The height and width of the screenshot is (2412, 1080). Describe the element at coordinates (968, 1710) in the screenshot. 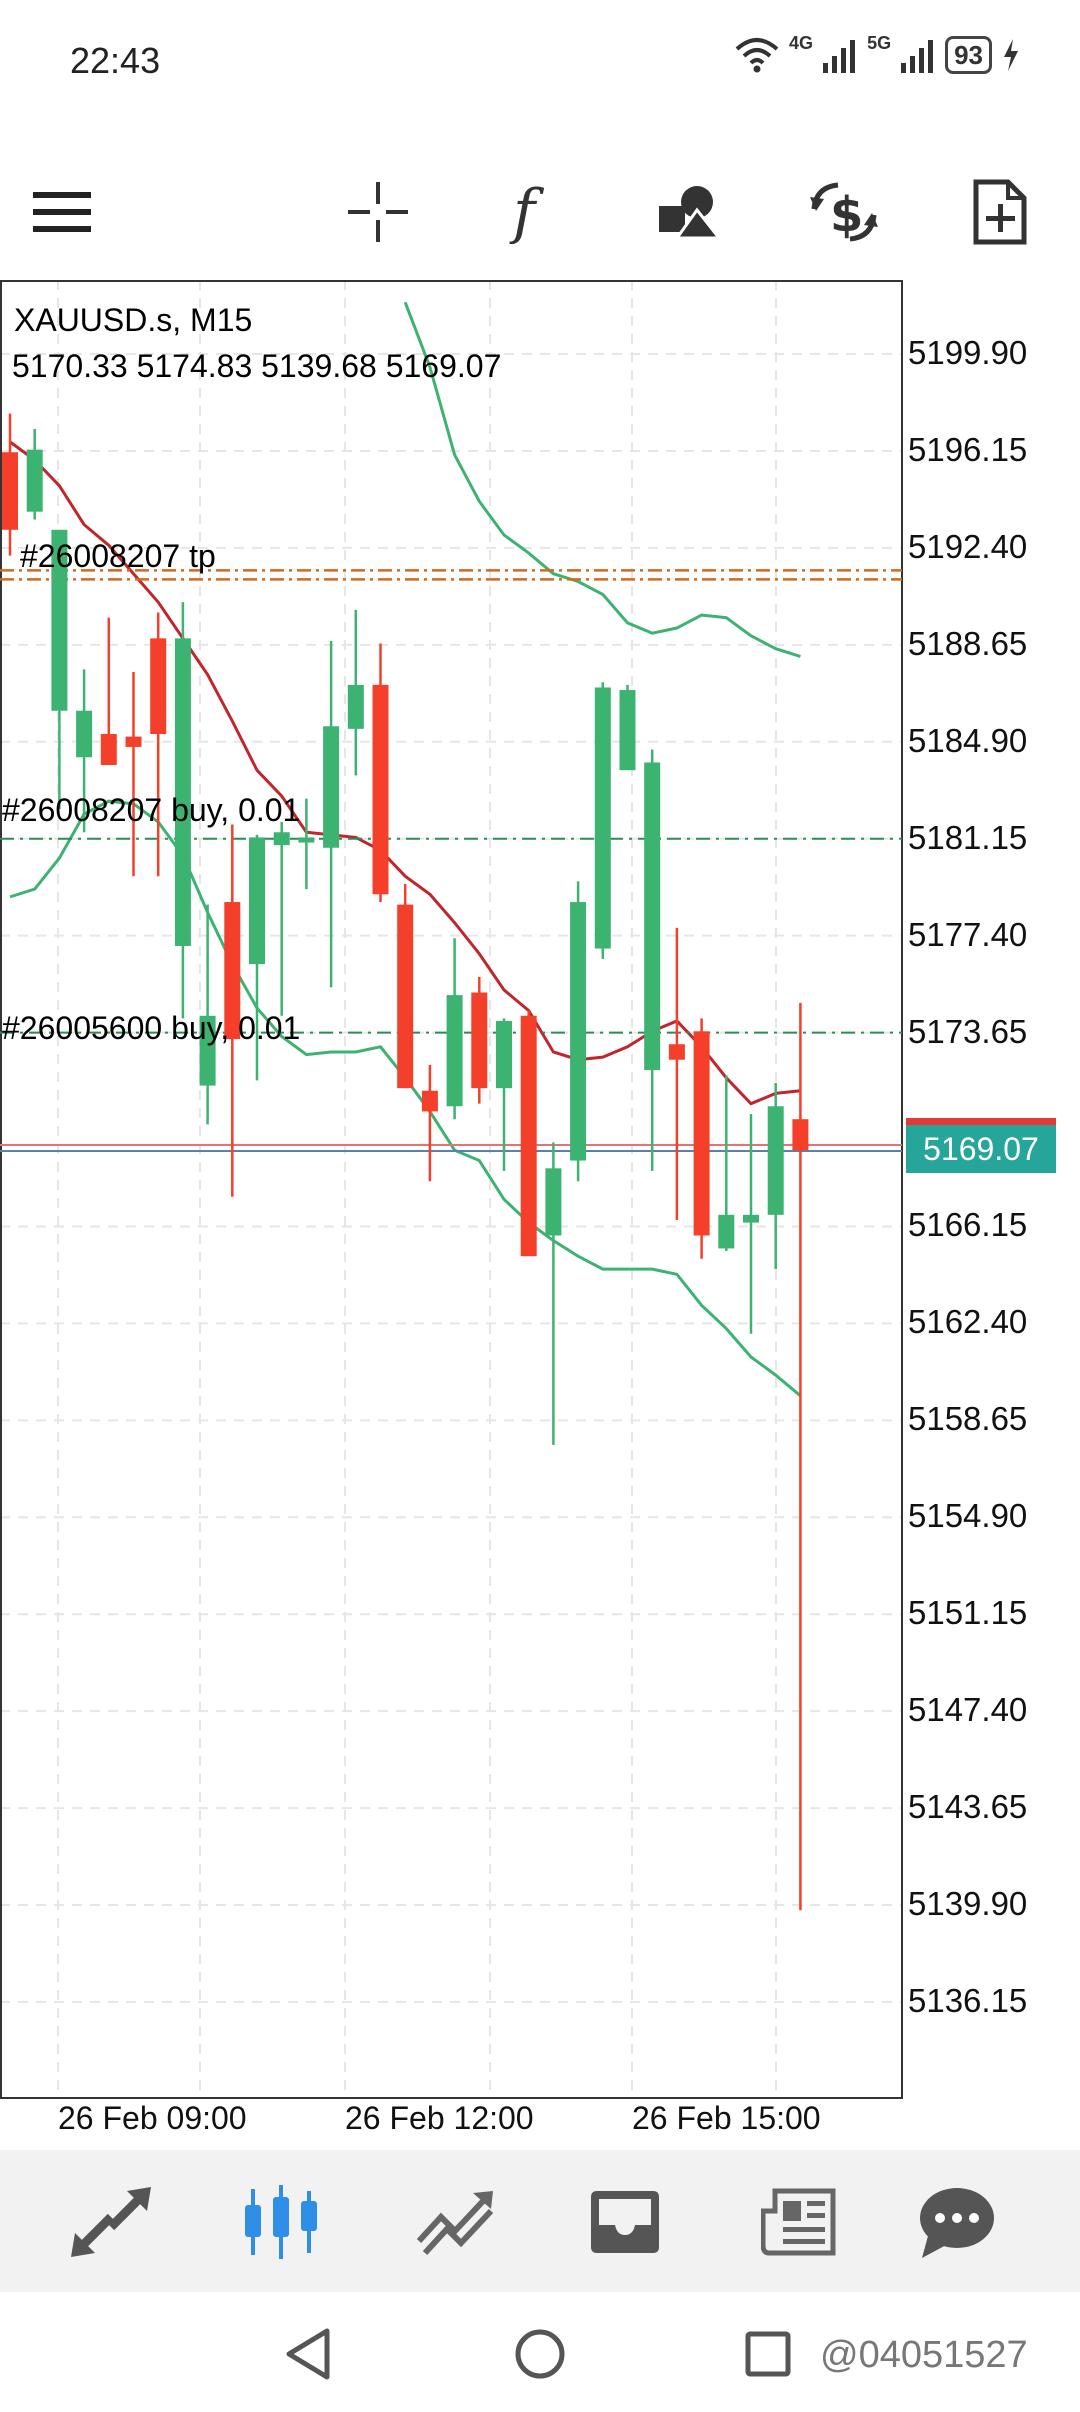

I see `price-tick-label: 5147.40` at that location.